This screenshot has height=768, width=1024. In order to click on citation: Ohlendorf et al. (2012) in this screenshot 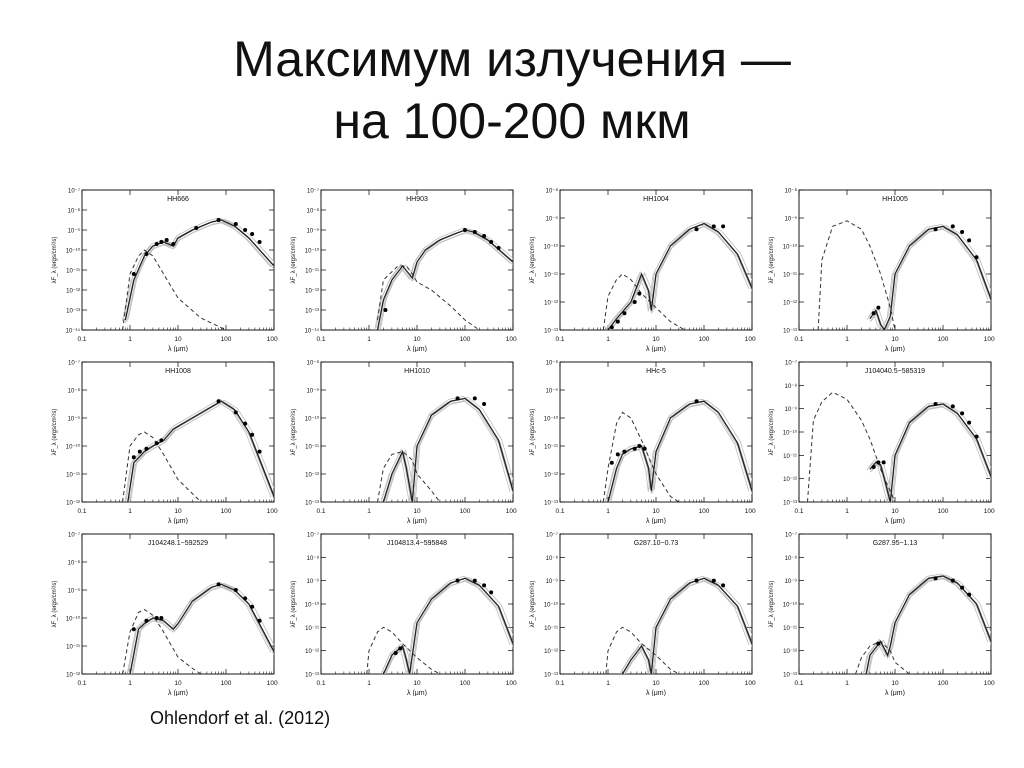, I will do `click(240, 718)`.